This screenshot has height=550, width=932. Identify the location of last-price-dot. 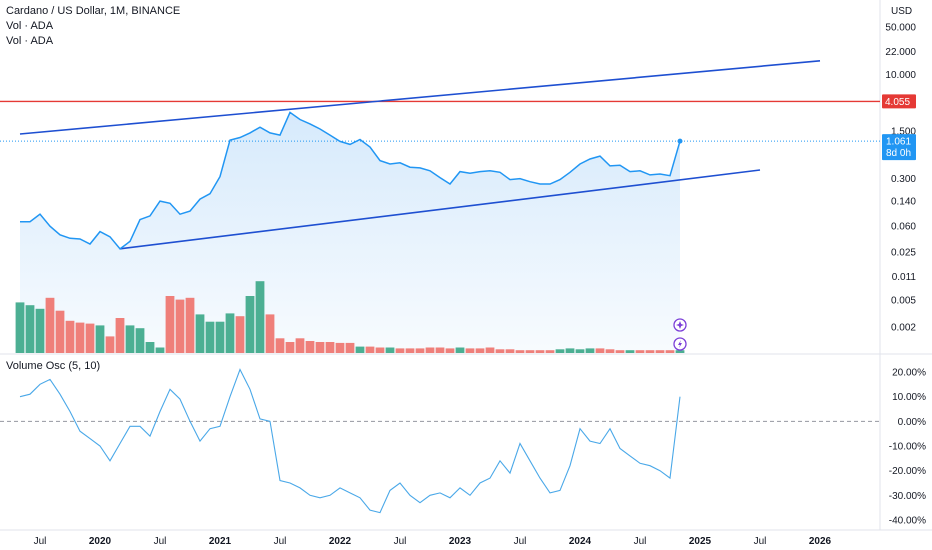
(680, 141).